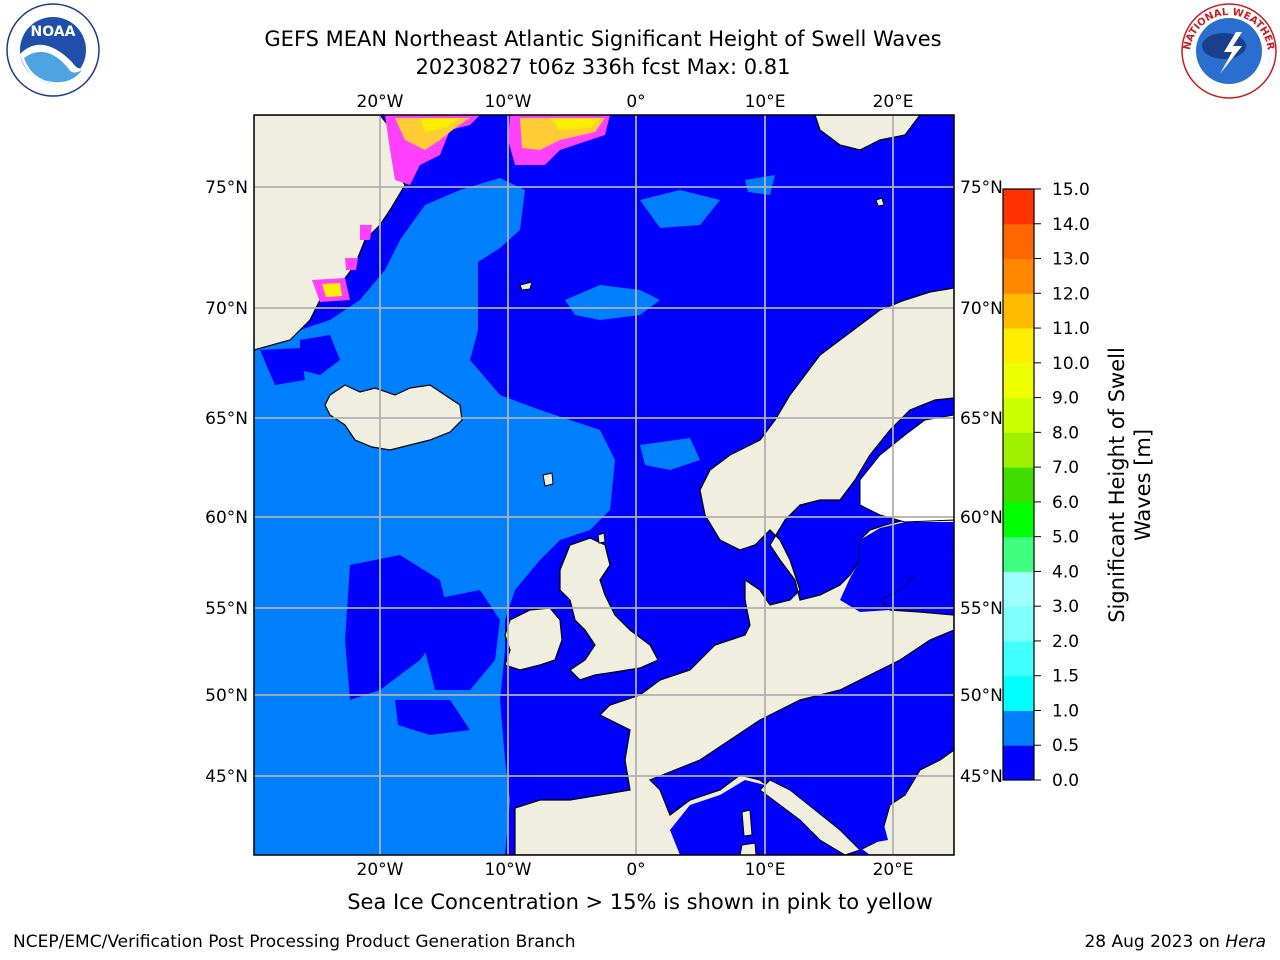 The width and height of the screenshot is (1280, 960). I want to click on lon-tick-label-bottom: 0°, so click(635, 870).